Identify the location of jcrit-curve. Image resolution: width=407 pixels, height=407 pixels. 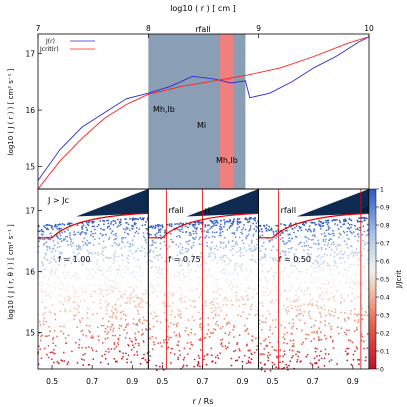
(313, 225).